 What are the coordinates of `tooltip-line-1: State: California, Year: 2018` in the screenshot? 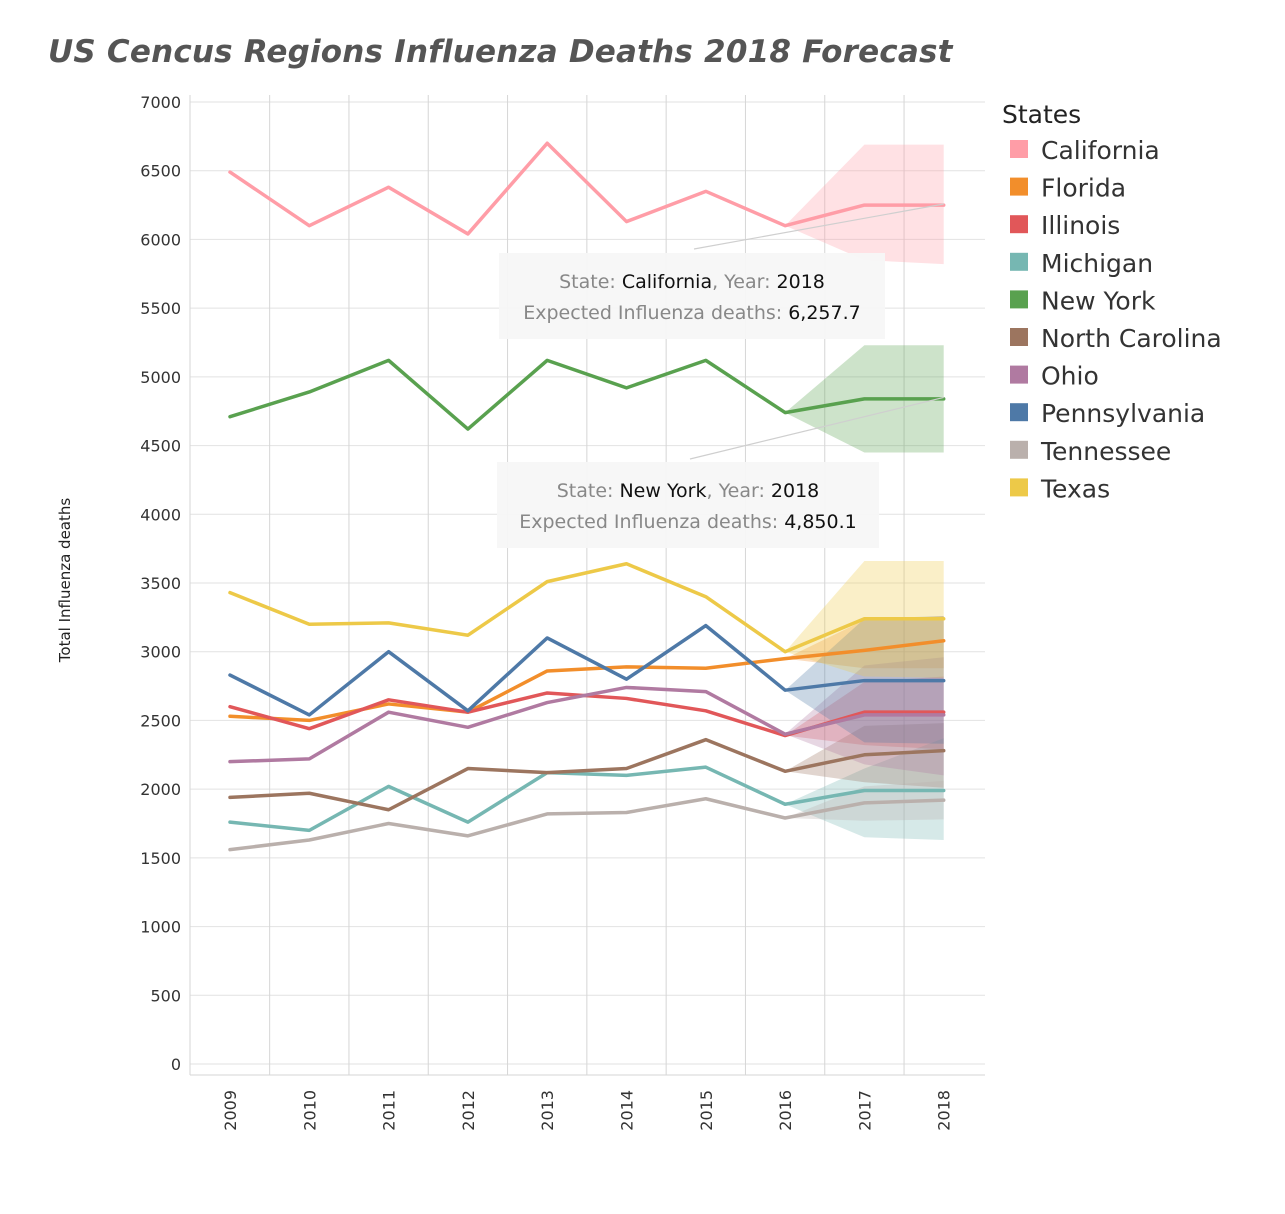 It's located at (692, 282).